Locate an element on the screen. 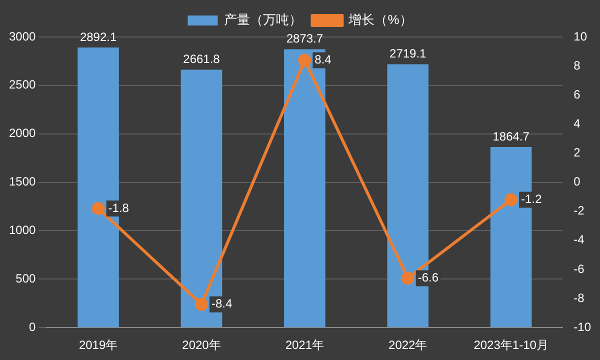  y-tick-label: 500 is located at coordinates (26, 278).